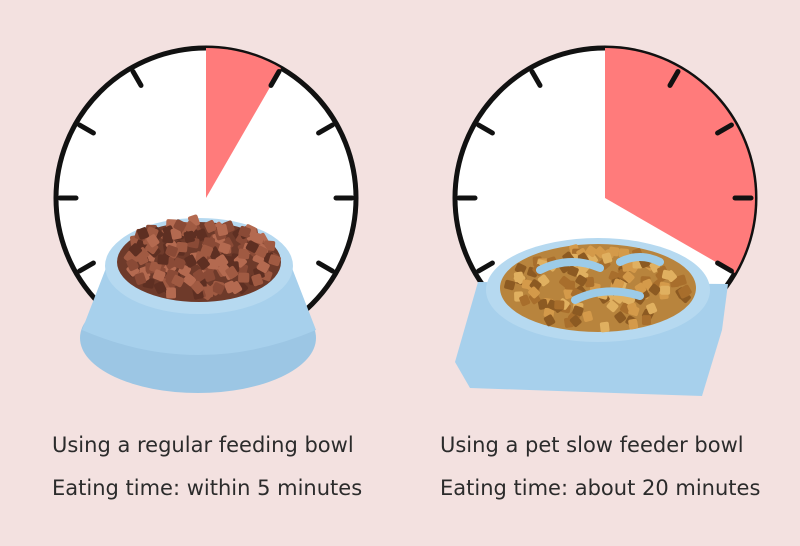  What do you see at coordinates (203, 445) in the screenshot?
I see `caption-title: Using a regular feeding bowl` at bounding box center [203, 445].